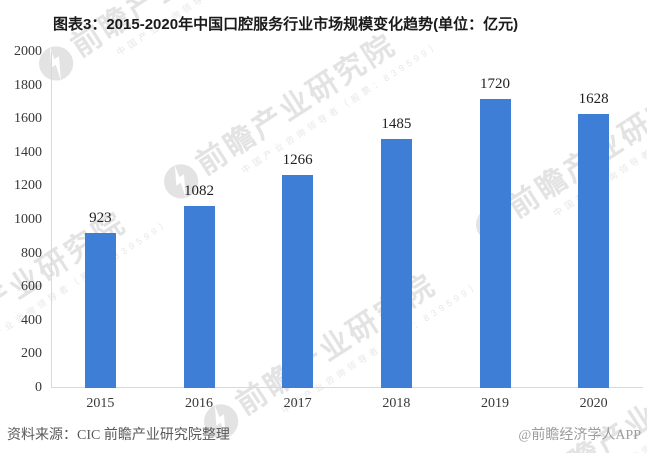  What do you see at coordinates (31, 320) in the screenshot?
I see `y-axis-tick-label: 400` at bounding box center [31, 320].